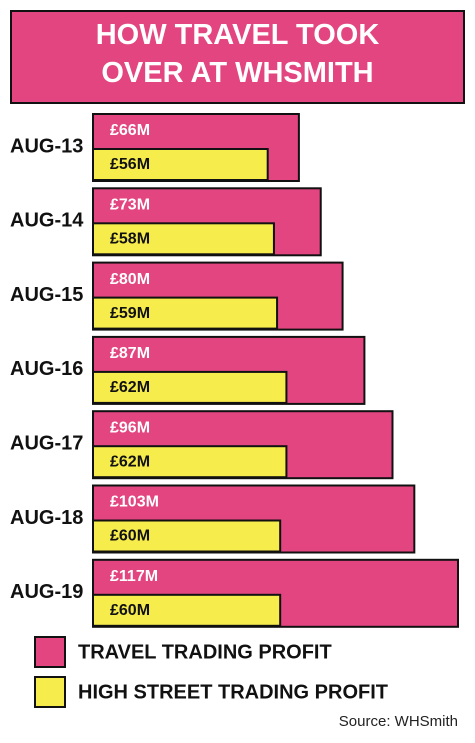 This screenshot has height=743, width=475. Describe the element at coordinates (130, 353) in the screenshot. I see `value-label: £87M` at that location.